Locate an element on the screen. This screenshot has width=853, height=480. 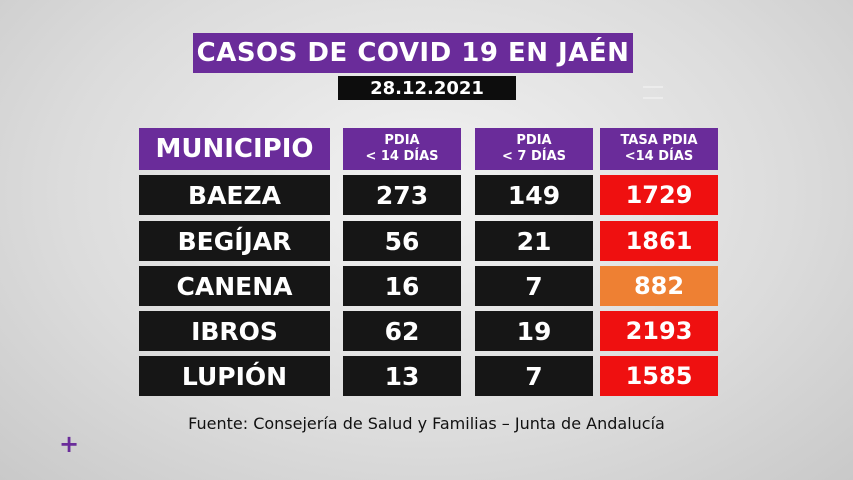
header-tasa-line1: TASA PDIA is located at coordinates (659, 140).